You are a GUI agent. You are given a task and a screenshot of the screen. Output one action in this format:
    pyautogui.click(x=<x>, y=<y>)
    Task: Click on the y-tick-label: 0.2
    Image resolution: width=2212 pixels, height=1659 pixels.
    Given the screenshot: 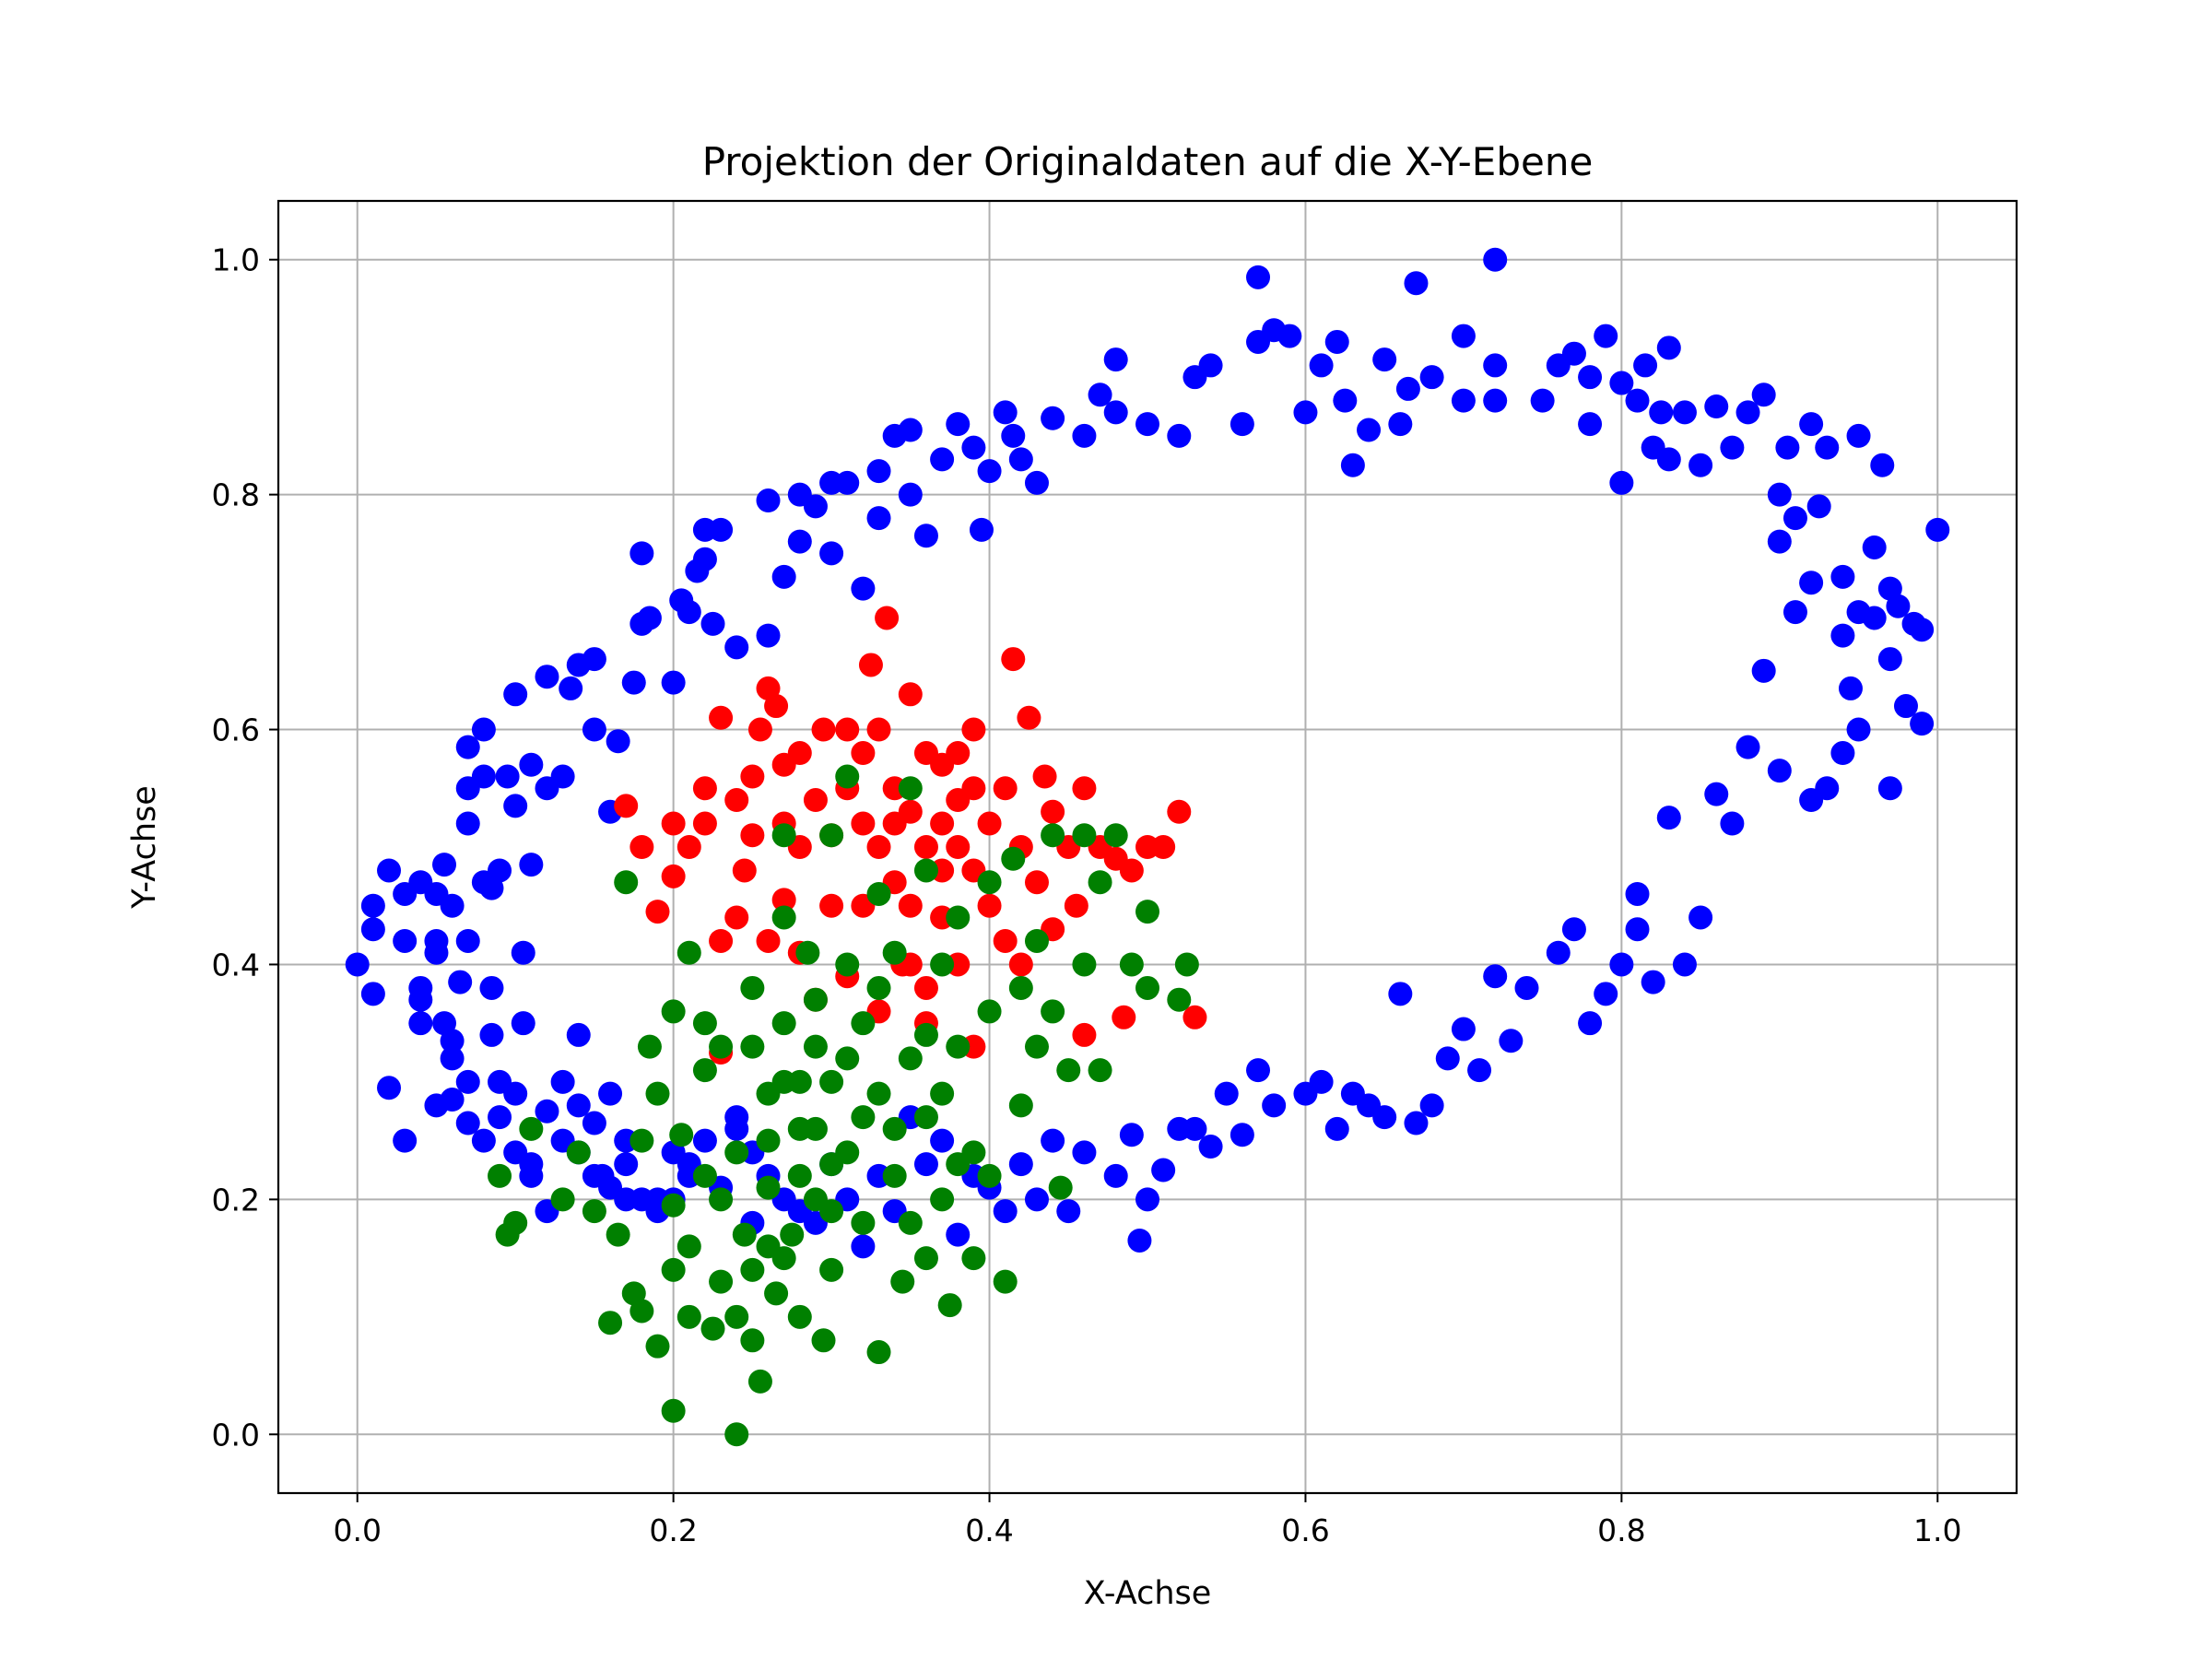 What is the action you would take?
    pyautogui.click(x=236, y=1200)
    